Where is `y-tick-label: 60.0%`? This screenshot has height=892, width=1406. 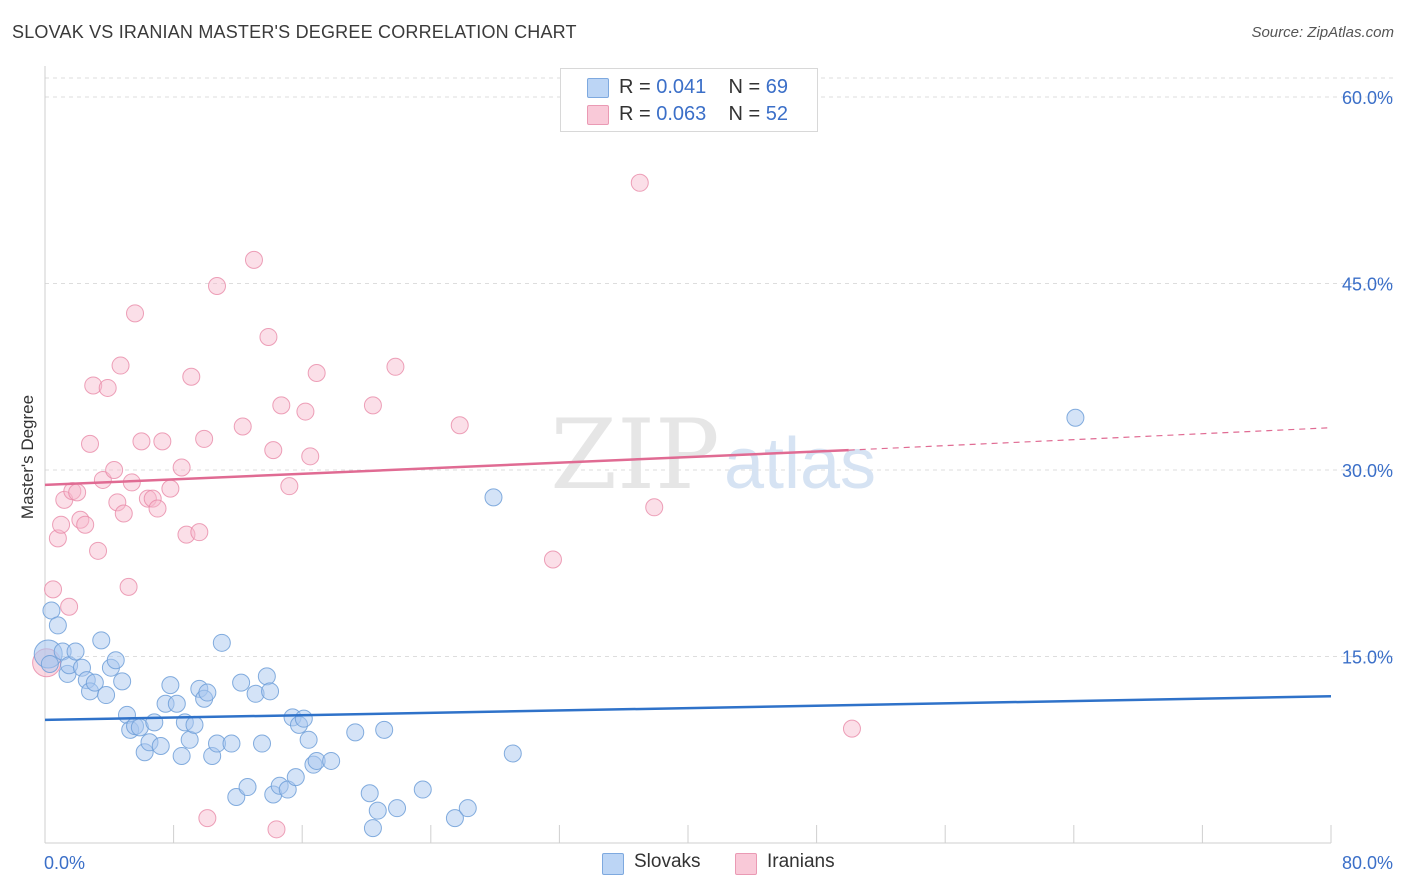 y-tick-label: 60.0% is located at coordinates (1367, 98).